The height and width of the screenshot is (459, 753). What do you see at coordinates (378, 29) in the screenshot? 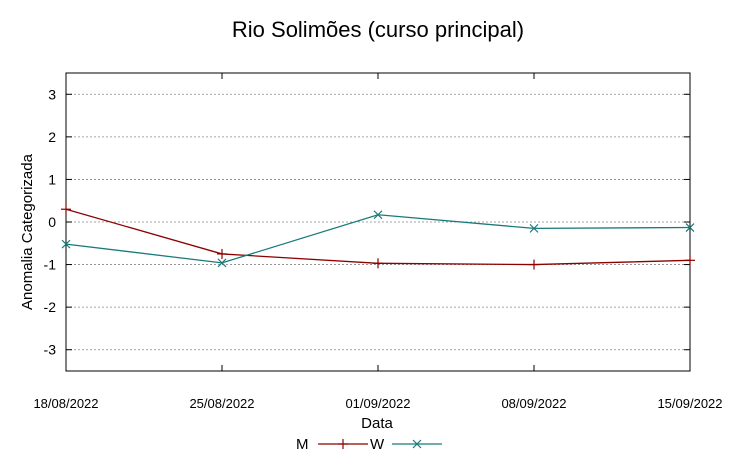
I see `chart-title: Rio Solimões (curso principal)` at bounding box center [378, 29].